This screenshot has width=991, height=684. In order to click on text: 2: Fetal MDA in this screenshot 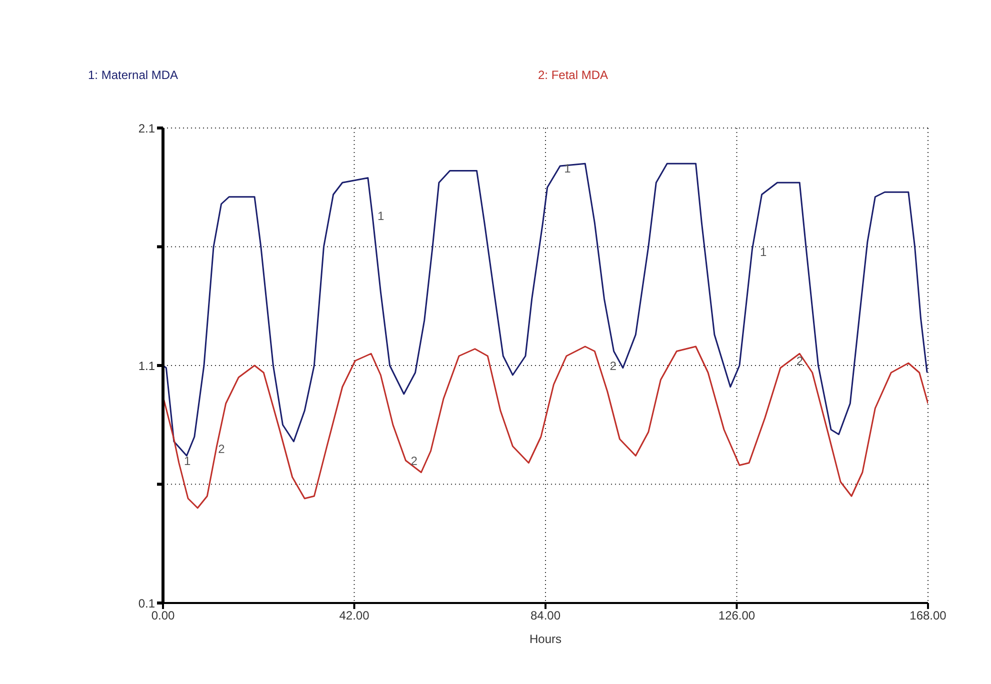, I will do `click(573, 75)`.